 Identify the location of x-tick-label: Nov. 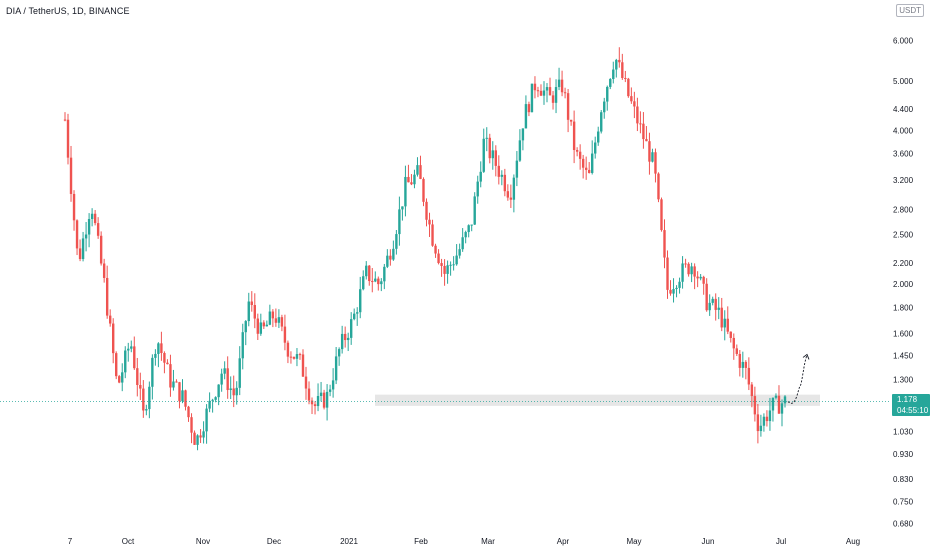
(203, 541).